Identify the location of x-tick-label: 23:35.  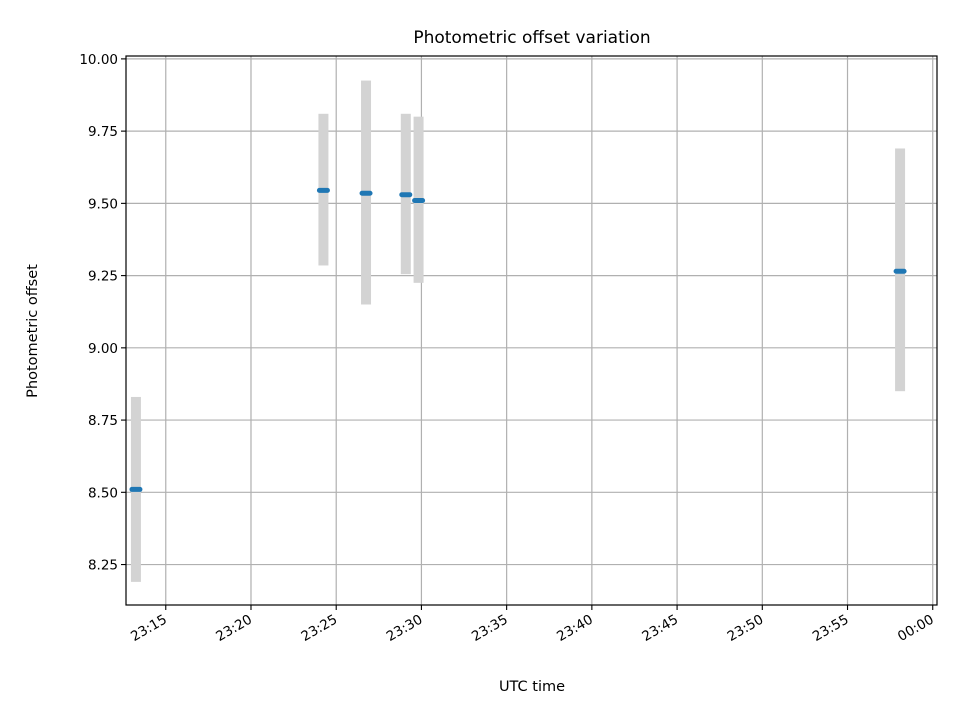
(490, 628).